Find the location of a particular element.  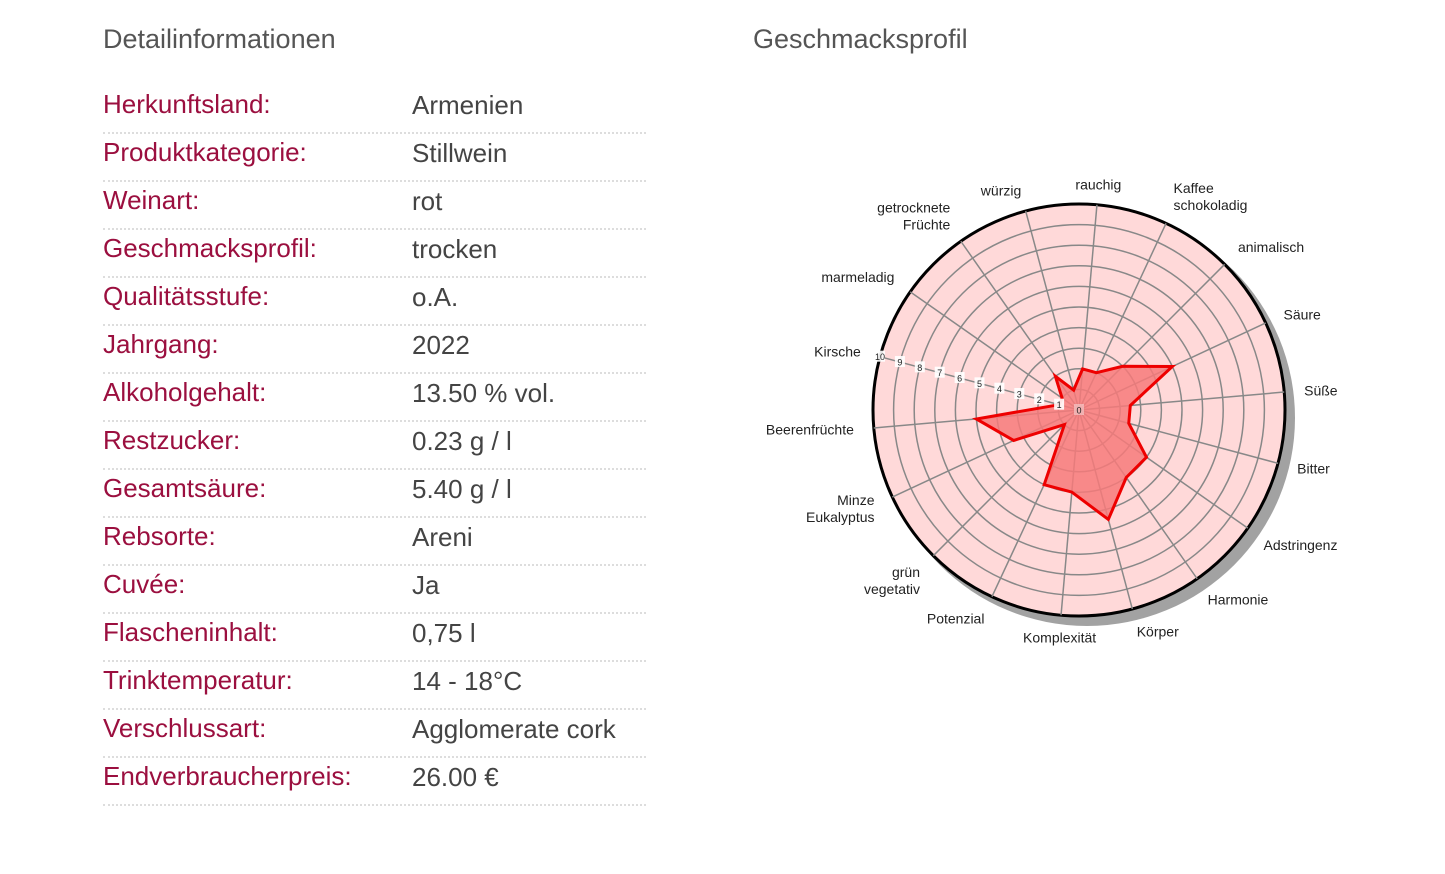

axis-label: rauchig is located at coordinates (1098, 184).